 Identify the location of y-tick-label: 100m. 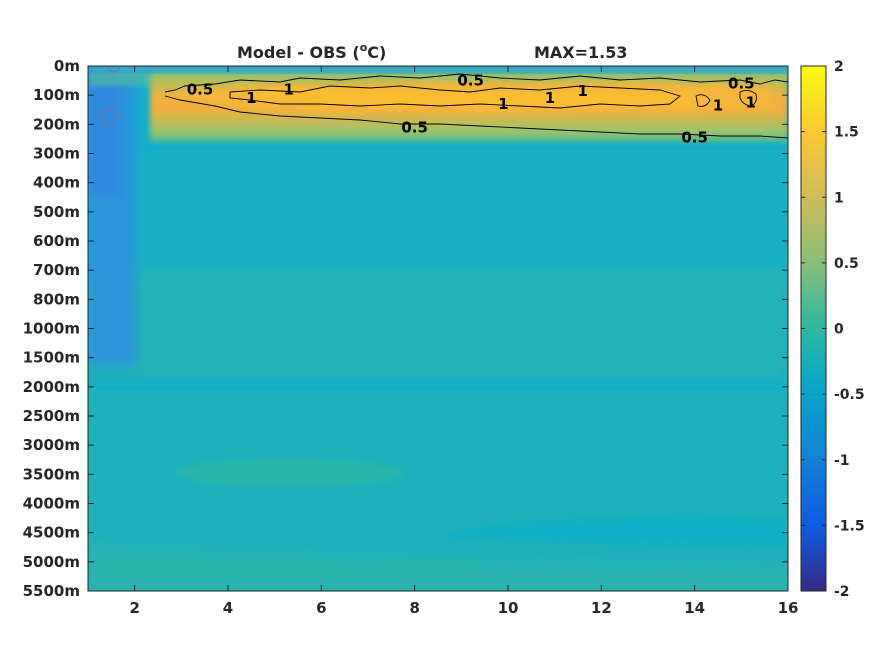
(56, 95).